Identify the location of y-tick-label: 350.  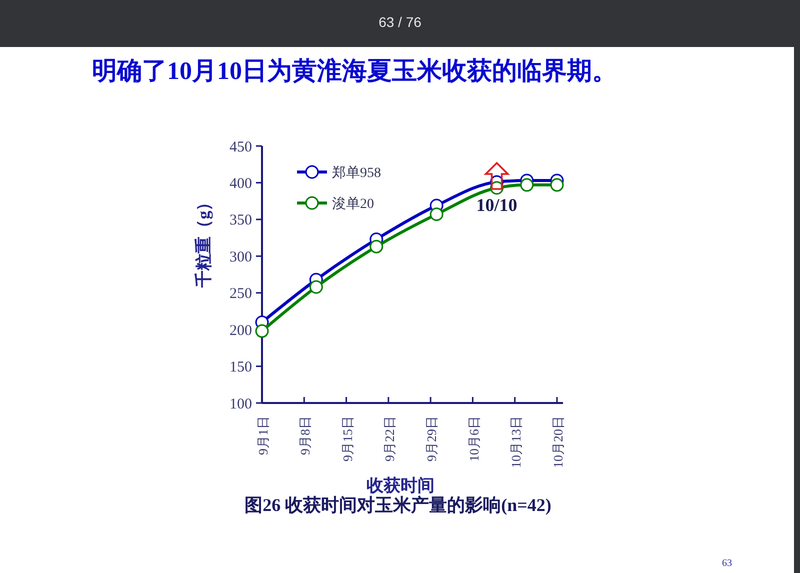
(241, 220).